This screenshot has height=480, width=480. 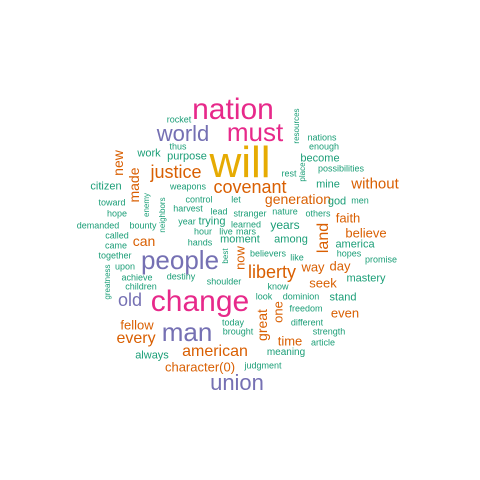 I want to click on cloud-word-america: america, so click(x=355, y=244).